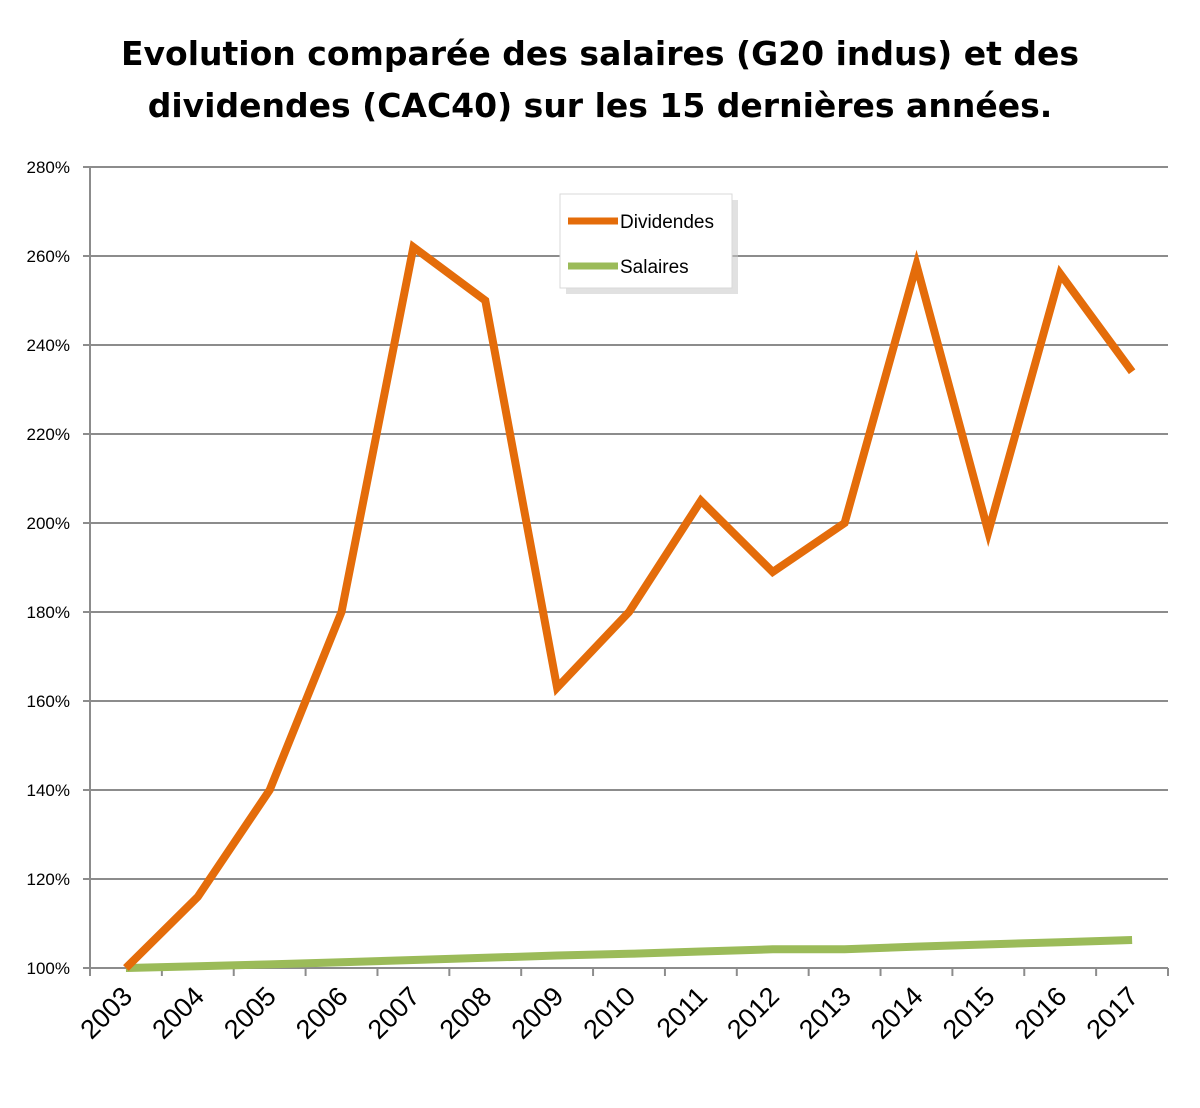 The width and height of the screenshot is (1200, 1108). What do you see at coordinates (1113, 1013) in the screenshot?
I see `x-tick-label: 2017` at bounding box center [1113, 1013].